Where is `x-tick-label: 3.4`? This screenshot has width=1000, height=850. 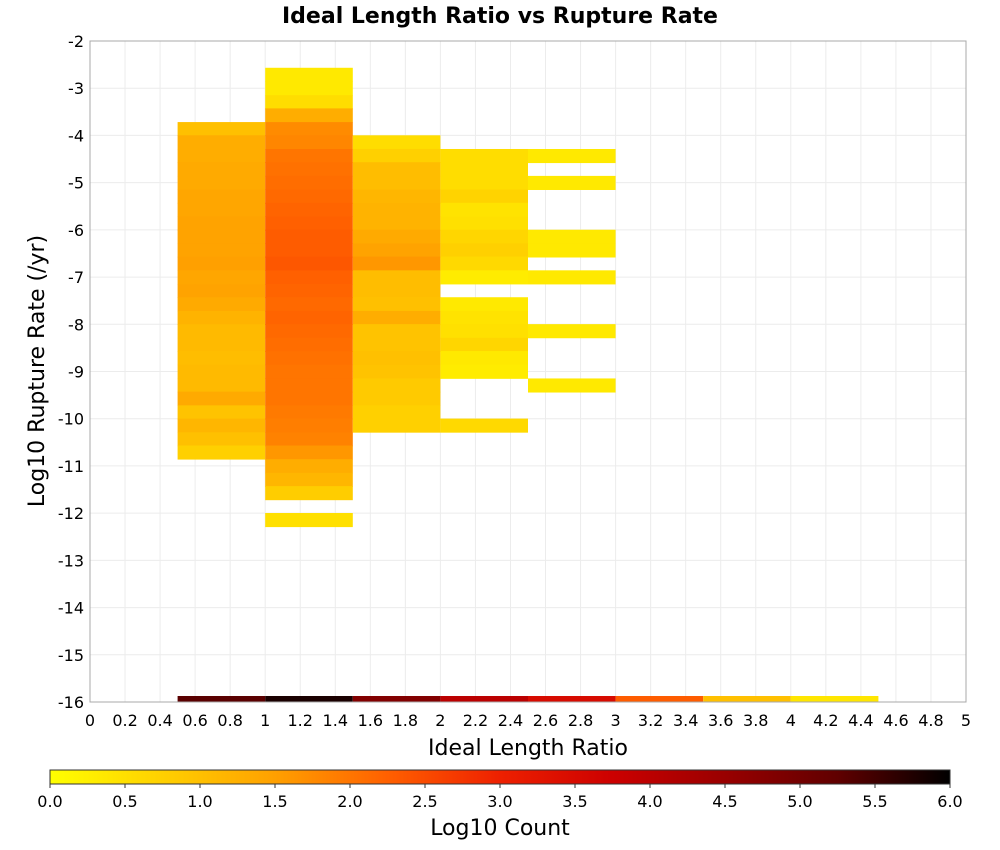 x-tick-label: 3.4 is located at coordinates (685, 720).